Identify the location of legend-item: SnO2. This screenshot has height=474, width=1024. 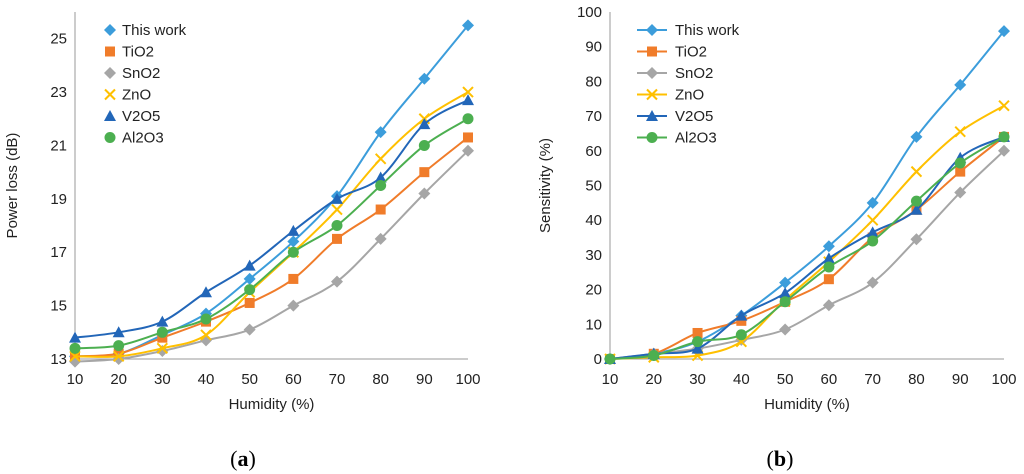
(132, 73).